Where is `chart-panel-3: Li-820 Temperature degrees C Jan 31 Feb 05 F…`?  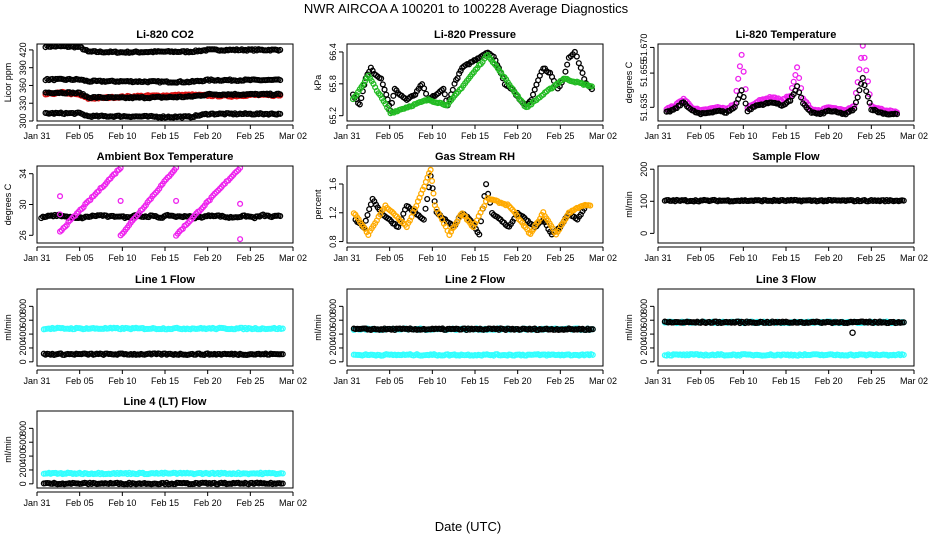 chart-panel-3: Li-820 Temperature degrees C Jan 31 Feb 05 F… is located at coordinates (776, 85).